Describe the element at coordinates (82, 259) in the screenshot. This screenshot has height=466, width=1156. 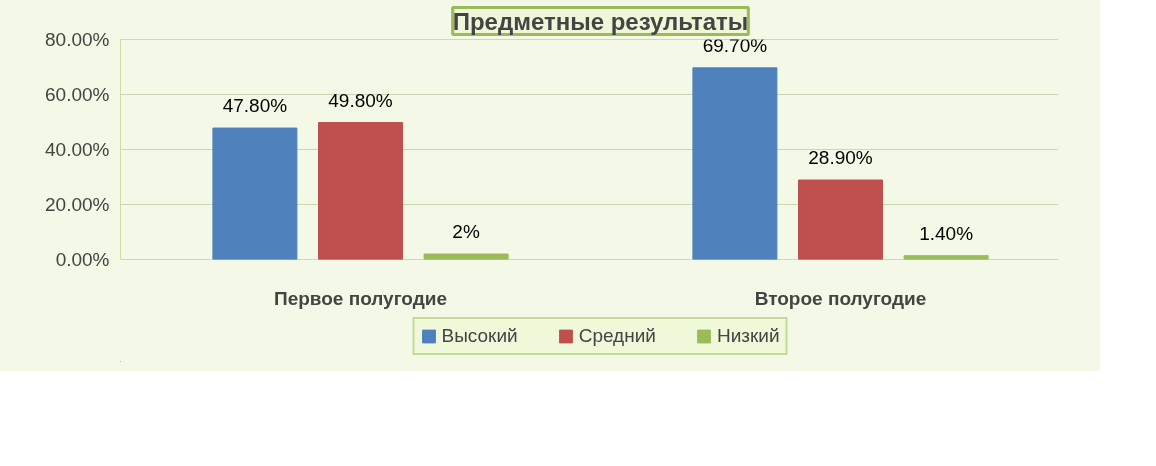
I see `y-tick-label: 0.00%` at that location.